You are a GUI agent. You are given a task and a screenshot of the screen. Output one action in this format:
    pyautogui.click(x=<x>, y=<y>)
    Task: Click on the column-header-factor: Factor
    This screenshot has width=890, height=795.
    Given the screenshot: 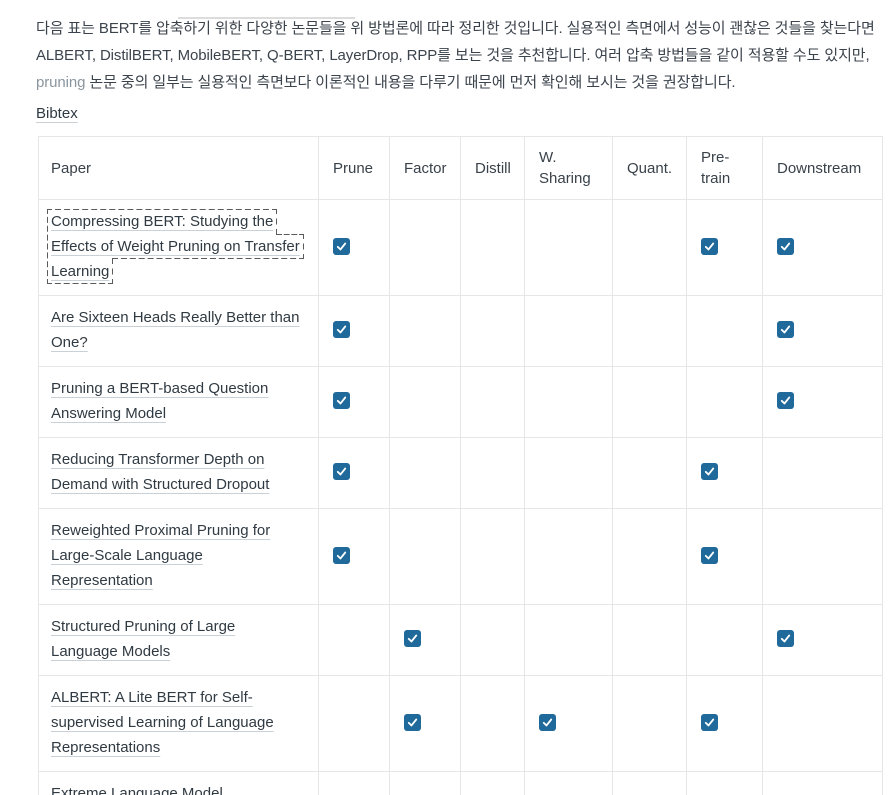 What is the action you would take?
    pyautogui.click(x=425, y=168)
    